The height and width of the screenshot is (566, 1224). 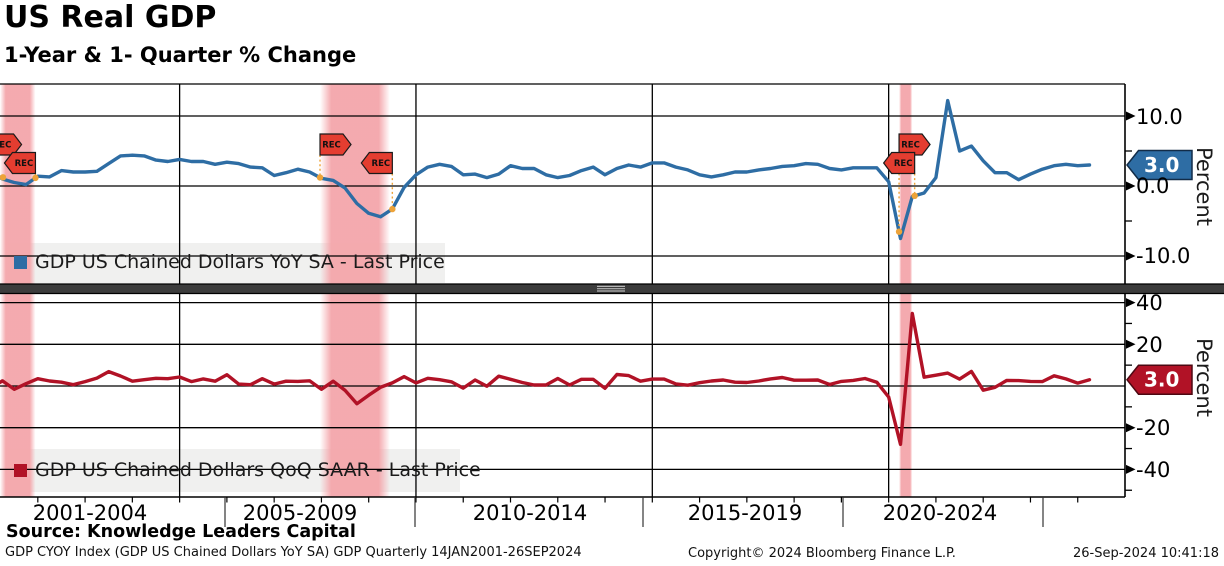 I want to click on y-tick-bot-m20: -20, so click(x=1153, y=428).